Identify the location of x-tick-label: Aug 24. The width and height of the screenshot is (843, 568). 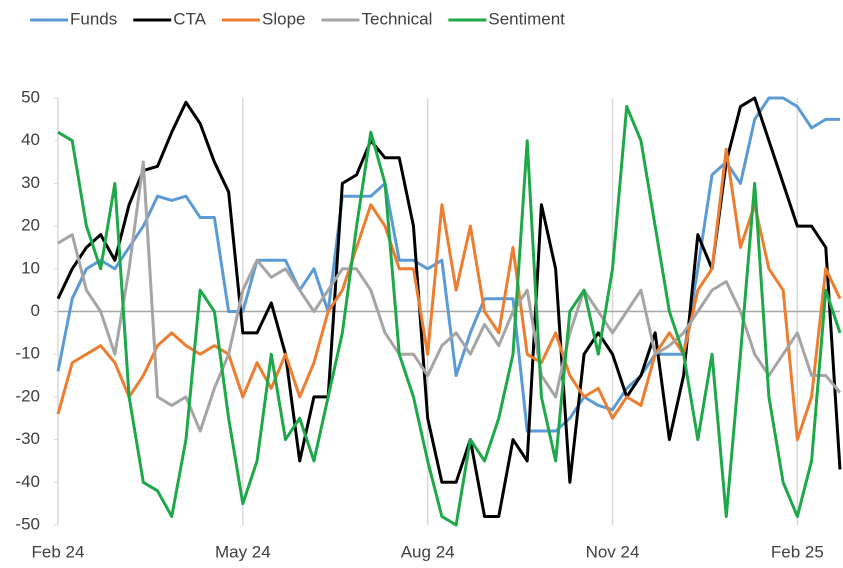
(428, 551).